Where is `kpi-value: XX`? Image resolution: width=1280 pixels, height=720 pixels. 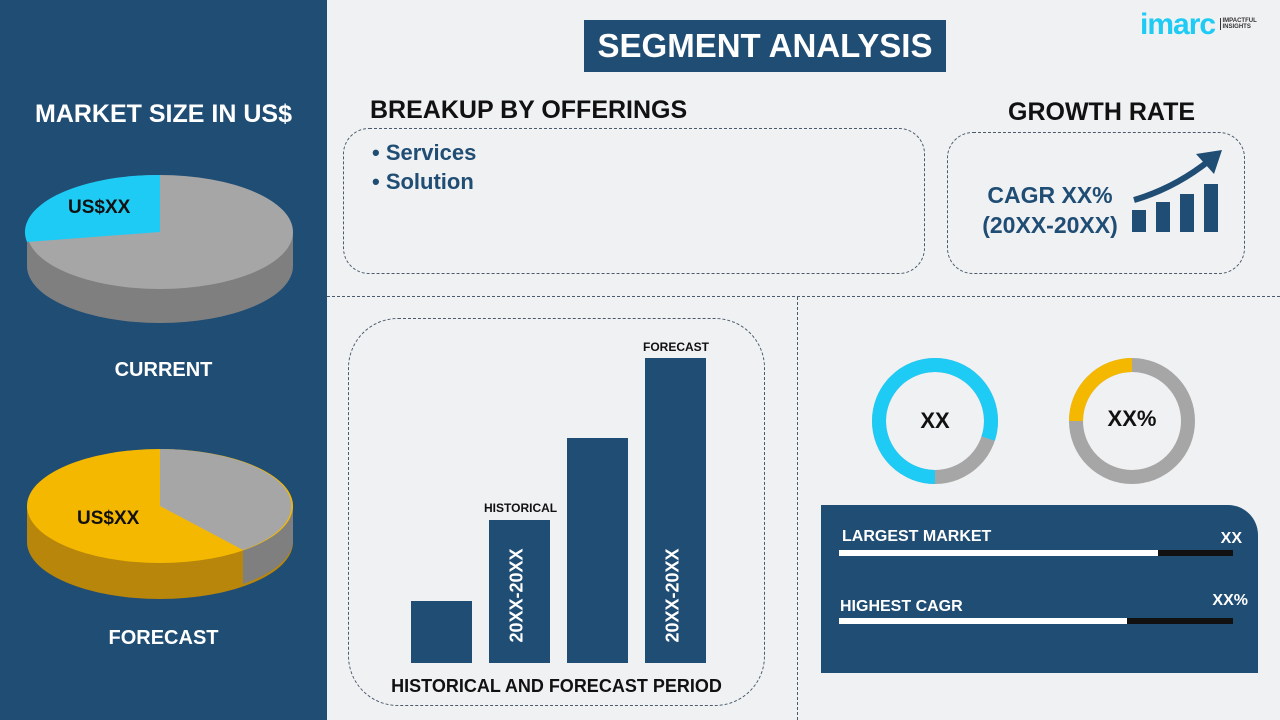
kpi-value: XX is located at coordinates (1231, 538).